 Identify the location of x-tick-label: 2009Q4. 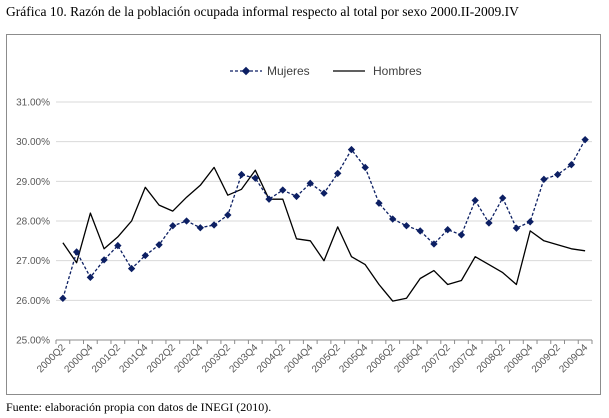
(573, 358).